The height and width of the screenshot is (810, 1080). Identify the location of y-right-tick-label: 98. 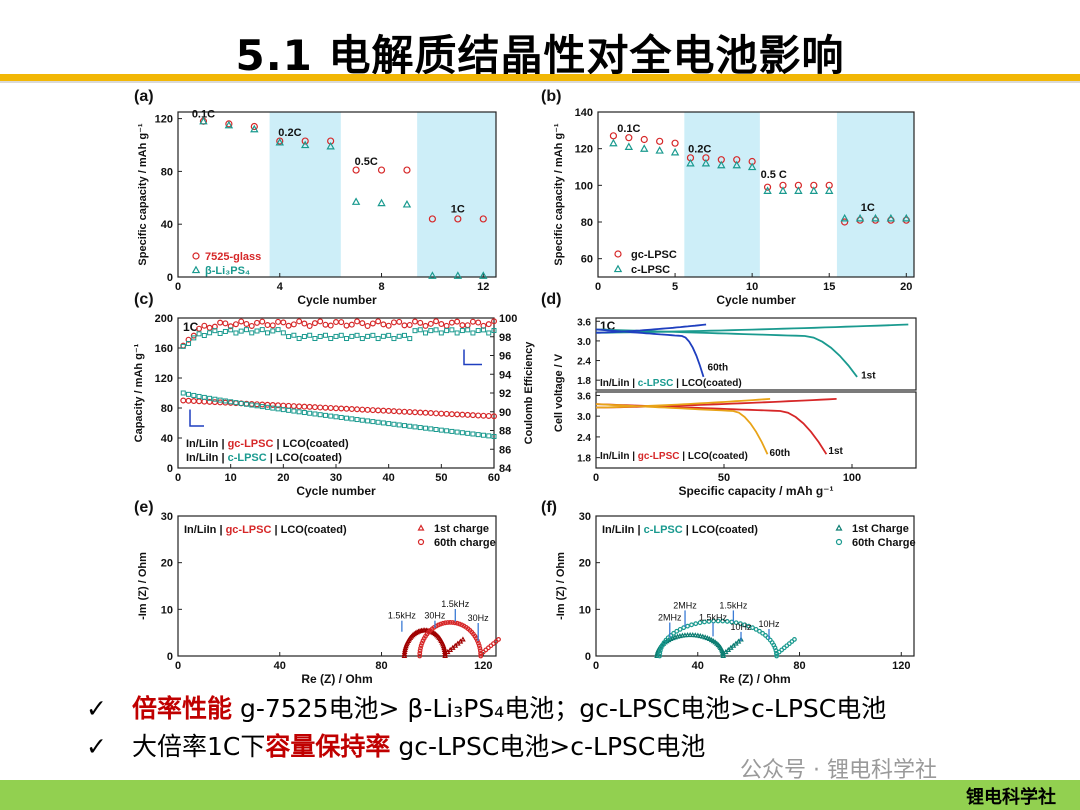
(505, 338).